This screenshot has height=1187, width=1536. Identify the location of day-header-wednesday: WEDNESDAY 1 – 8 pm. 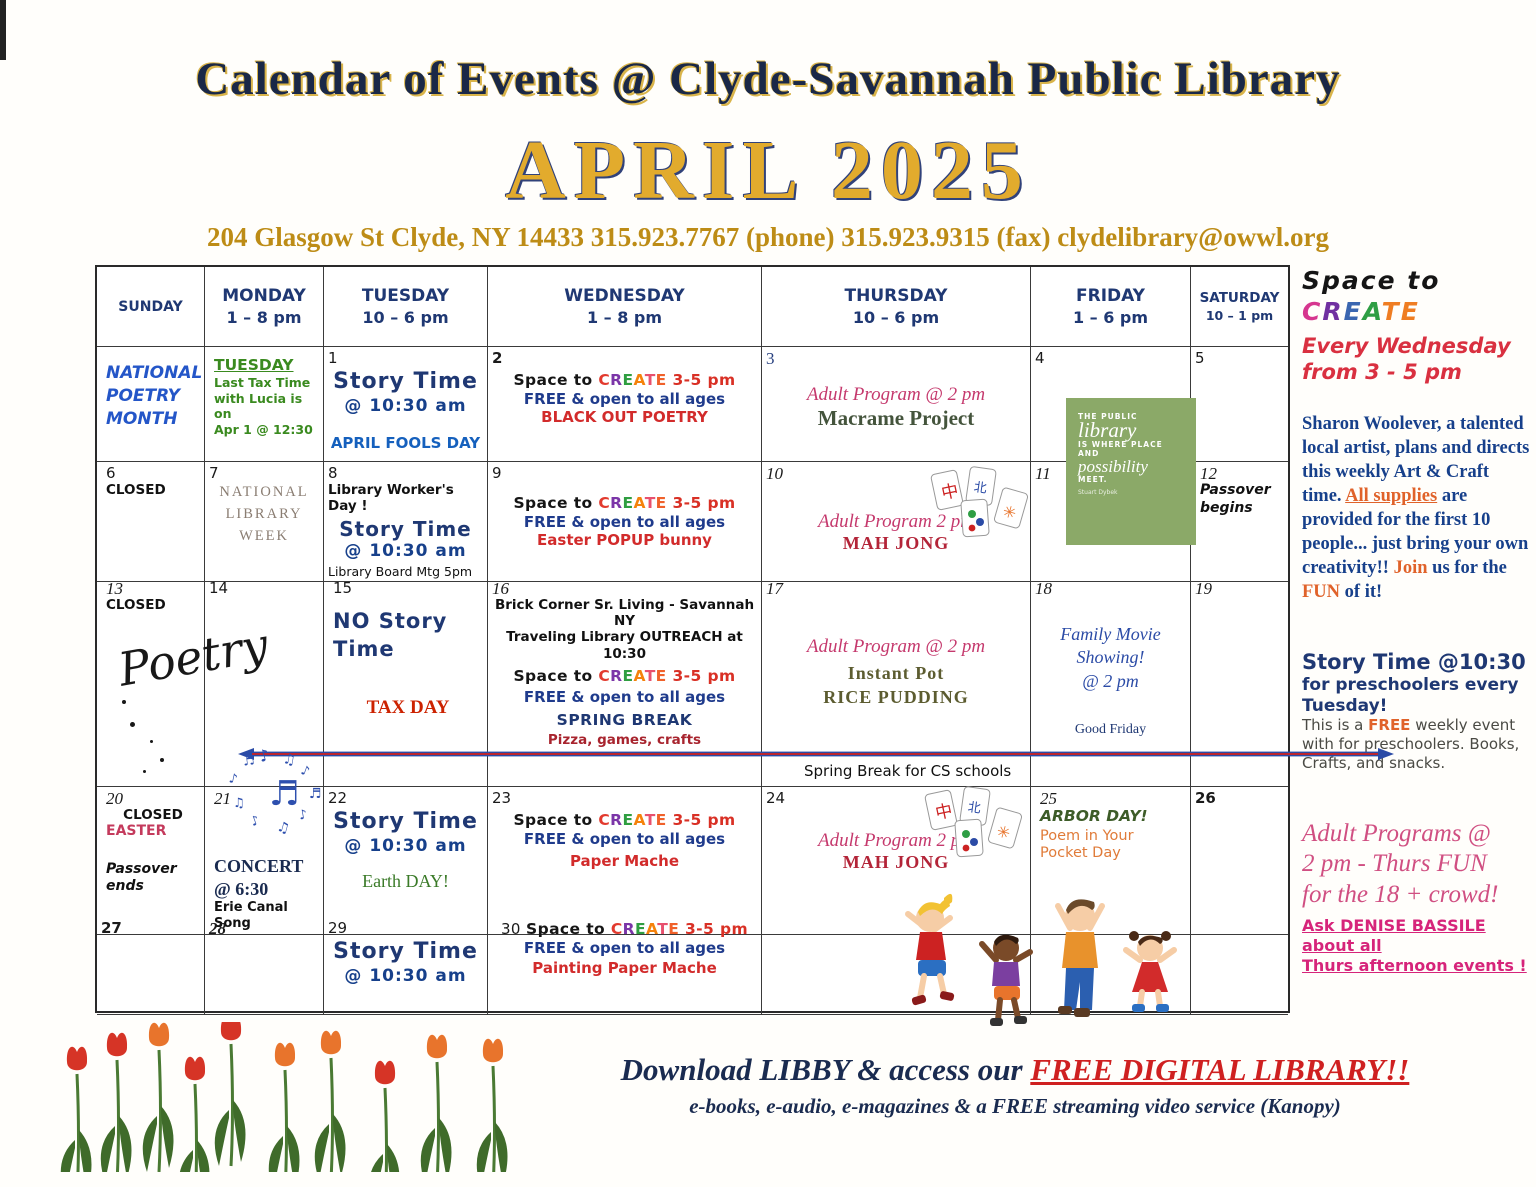
(625, 307).